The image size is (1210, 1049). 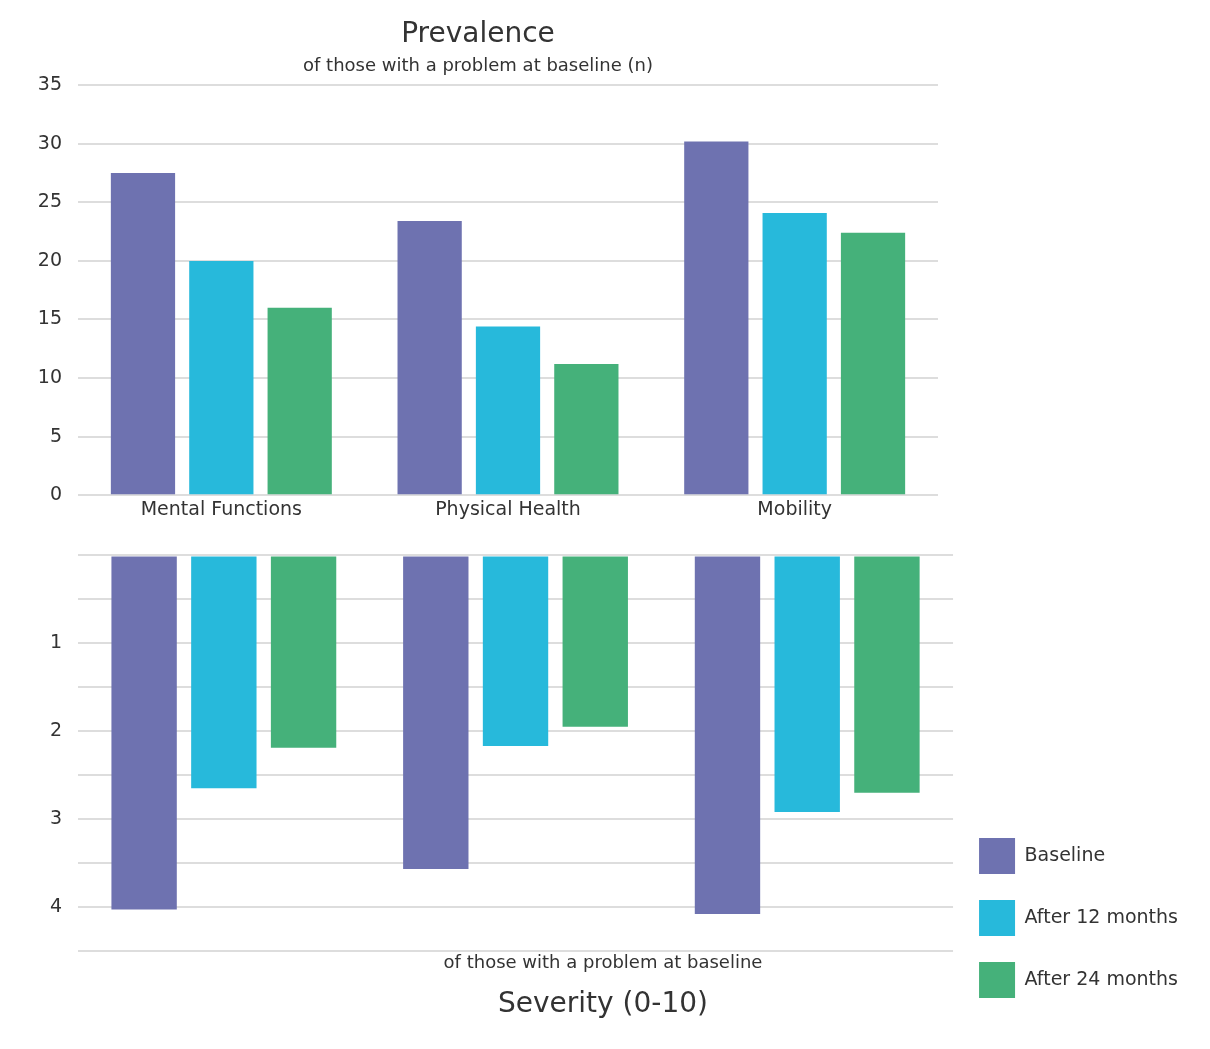 What do you see at coordinates (49, 141) in the screenshot?
I see `y-tick-label: 30` at bounding box center [49, 141].